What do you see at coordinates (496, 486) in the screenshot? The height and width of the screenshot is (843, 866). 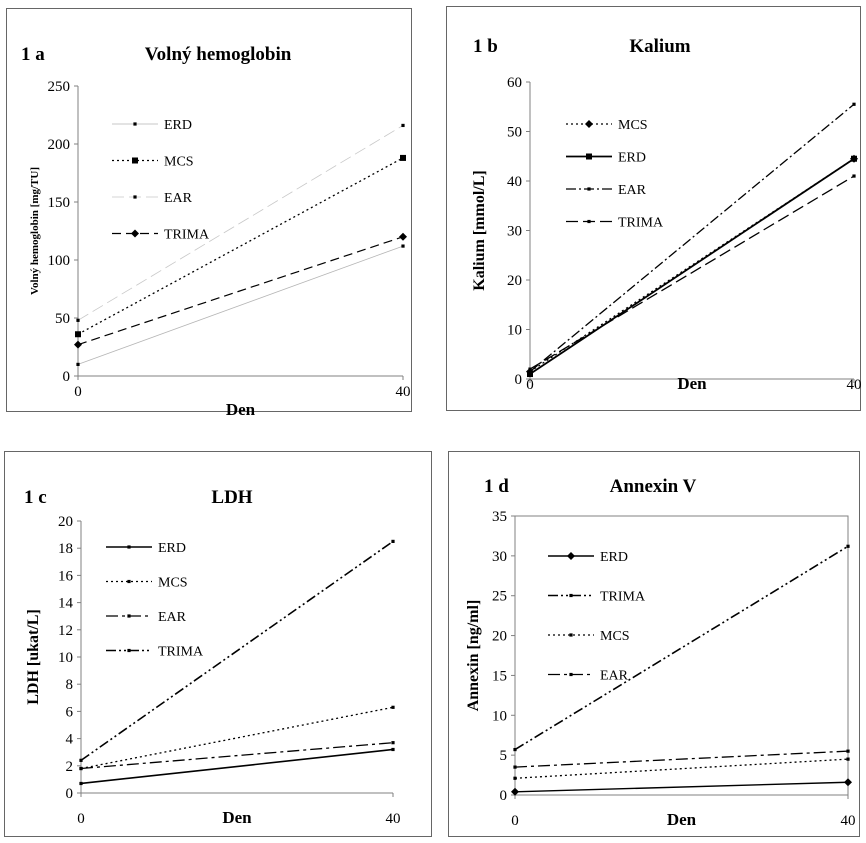 I see `panel-label: 1 d` at bounding box center [496, 486].